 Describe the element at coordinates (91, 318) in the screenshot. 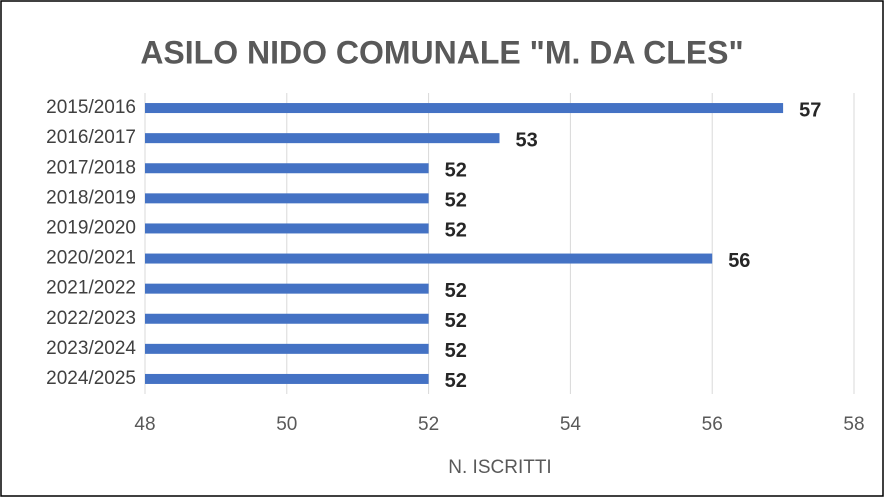

I see `y-tick-label: 2022/2023` at that location.